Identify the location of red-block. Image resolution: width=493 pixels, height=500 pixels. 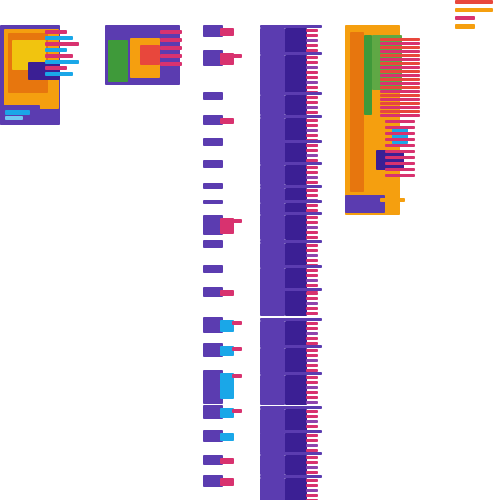
(150, 55).